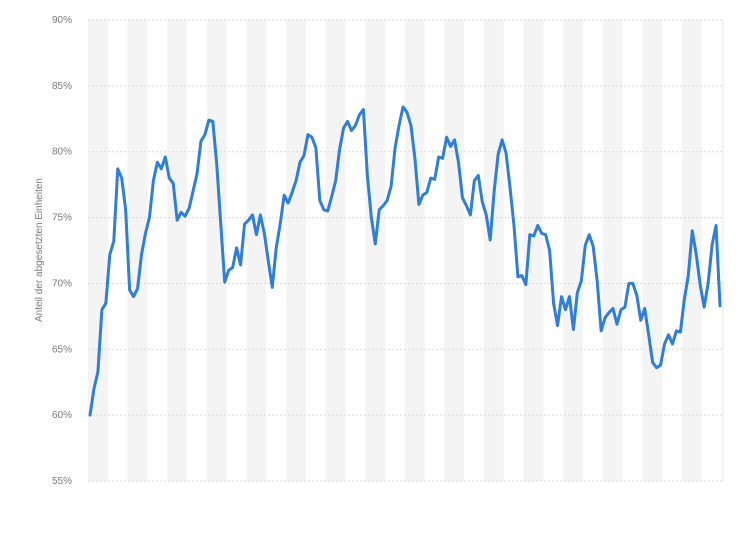 This screenshot has width=754, height=560. What do you see at coordinates (62, 20) in the screenshot?
I see `y-tick-label: 90%` at bounding box center [62, 20].